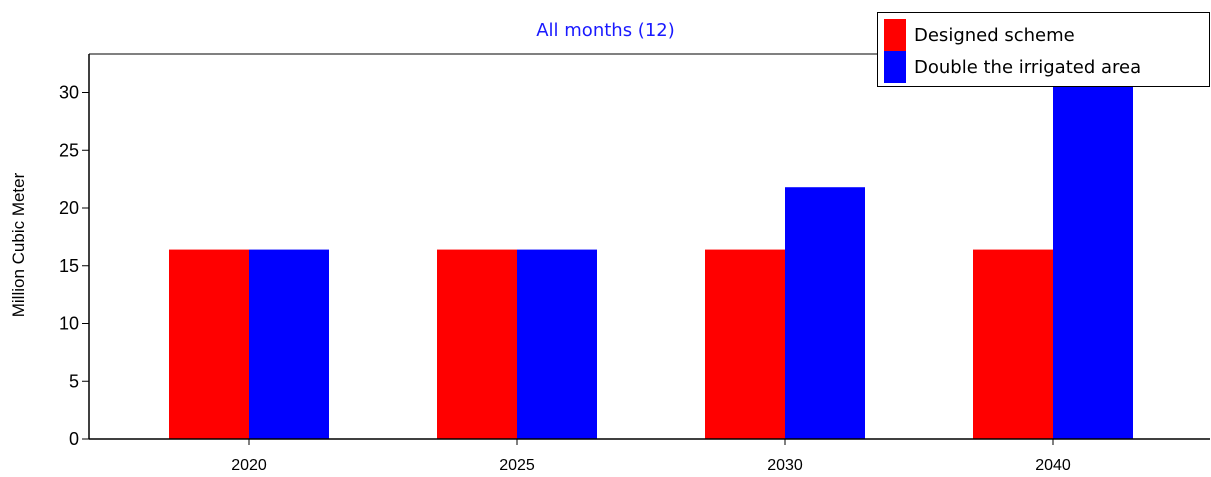 The height and width of the screenshot is (477, 1211). What do you see at coordinates (825, 313) in the screenshot?
I see `bar-double-irrigated-2030` at bounding box center [825, 313].